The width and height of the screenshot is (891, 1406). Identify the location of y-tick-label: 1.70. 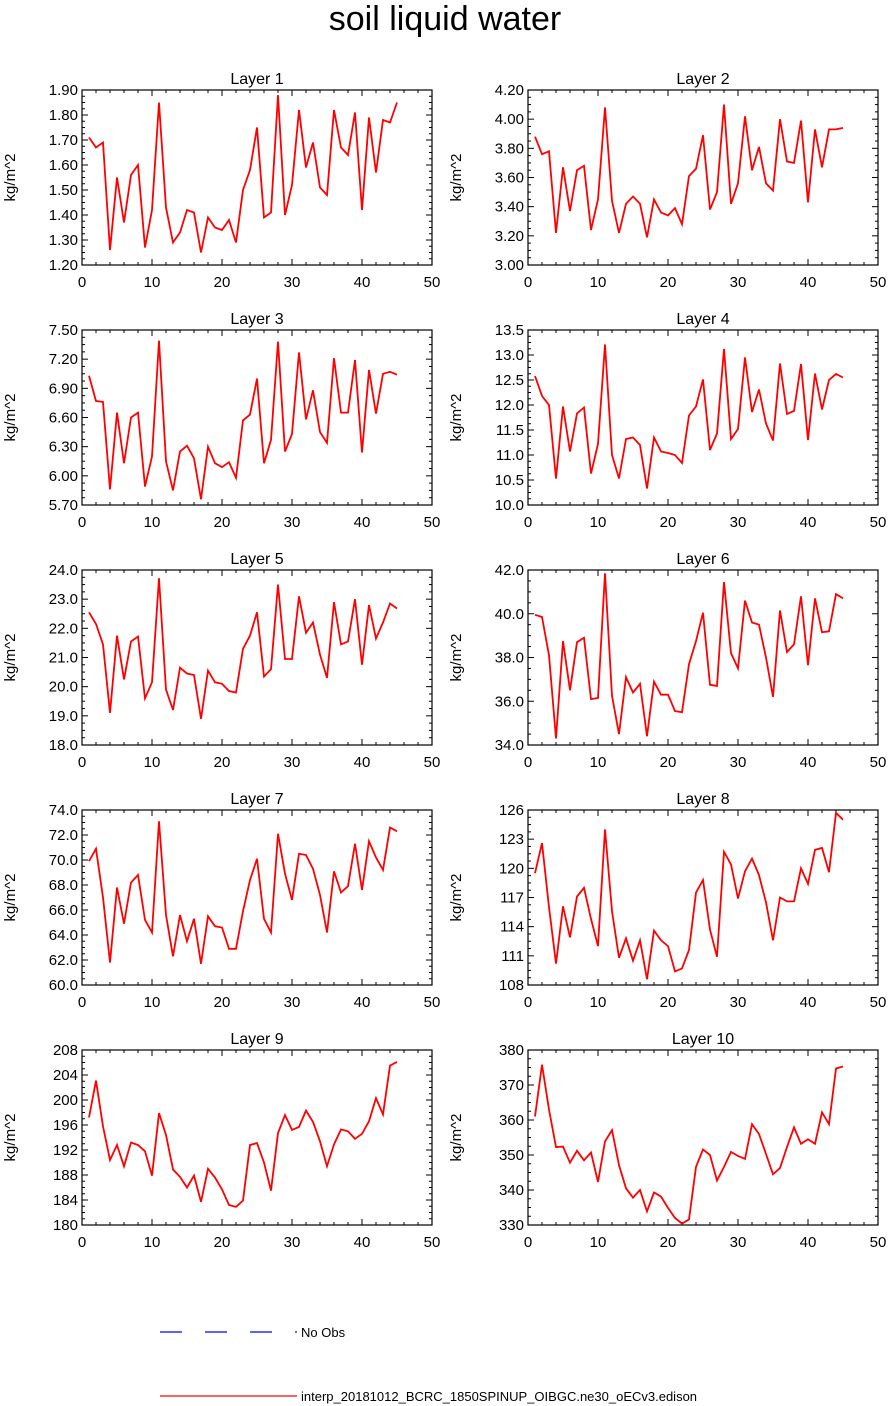
(63, 140).